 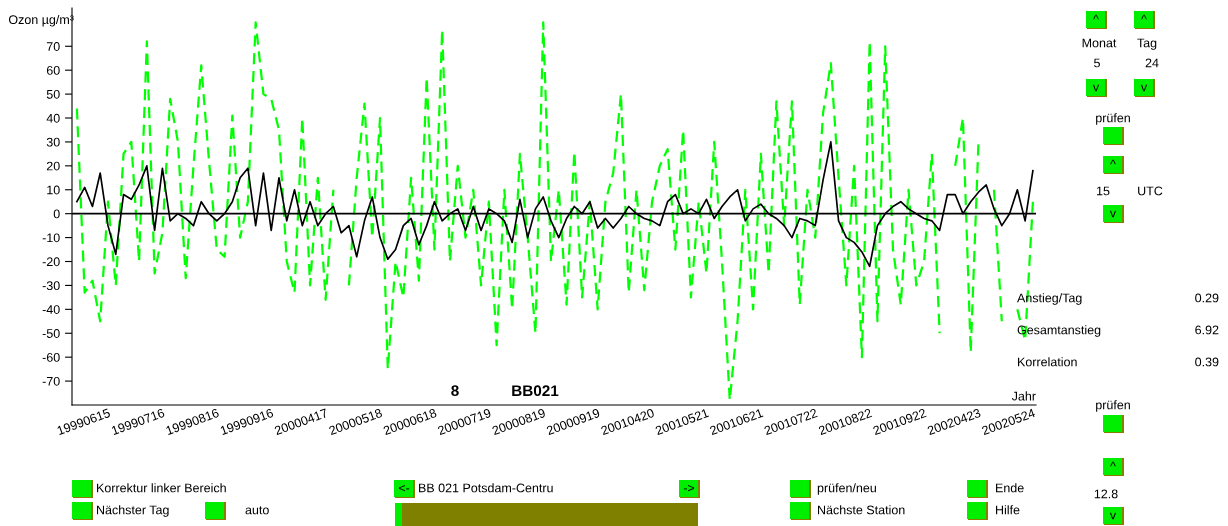 I want to click on y-tick-label: -60, so click(x=51, y=357).